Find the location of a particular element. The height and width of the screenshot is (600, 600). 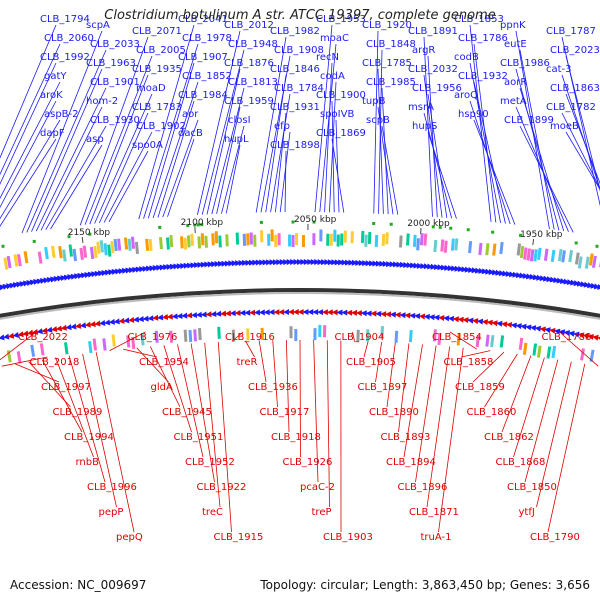

tick-label: 2100 kbp is located at coordinates (202, 223).